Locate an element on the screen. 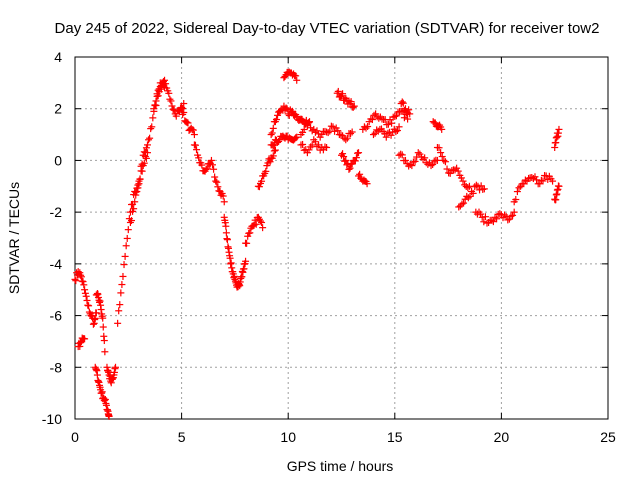 Image resolution: width=640 pixels, height=480 pixels. y-tick-label: -4 is located at coordinates (56, 264).